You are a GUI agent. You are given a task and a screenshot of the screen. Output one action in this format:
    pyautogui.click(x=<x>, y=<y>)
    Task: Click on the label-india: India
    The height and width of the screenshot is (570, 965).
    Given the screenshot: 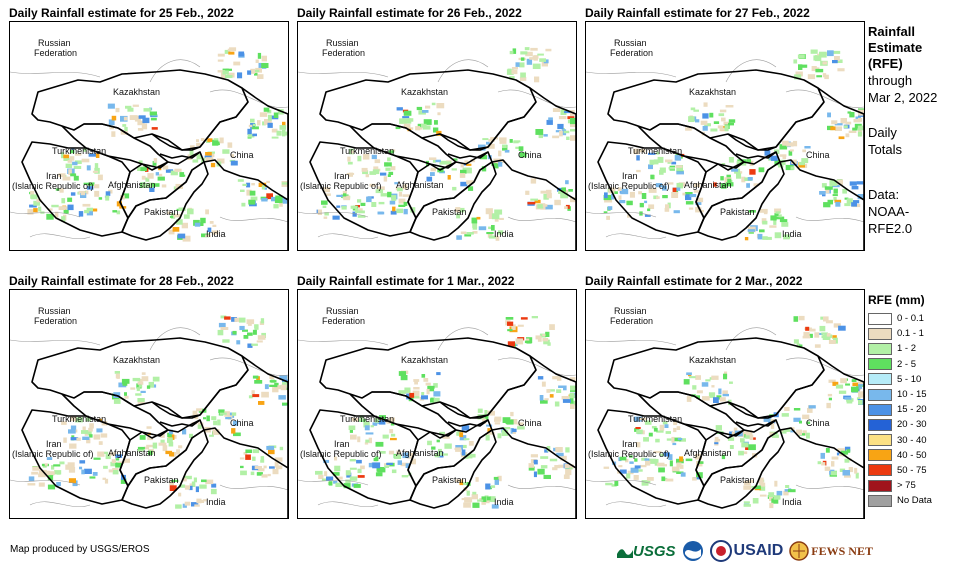 What is the action you would take?
    pyautogui.click(x=504, y=234)
    